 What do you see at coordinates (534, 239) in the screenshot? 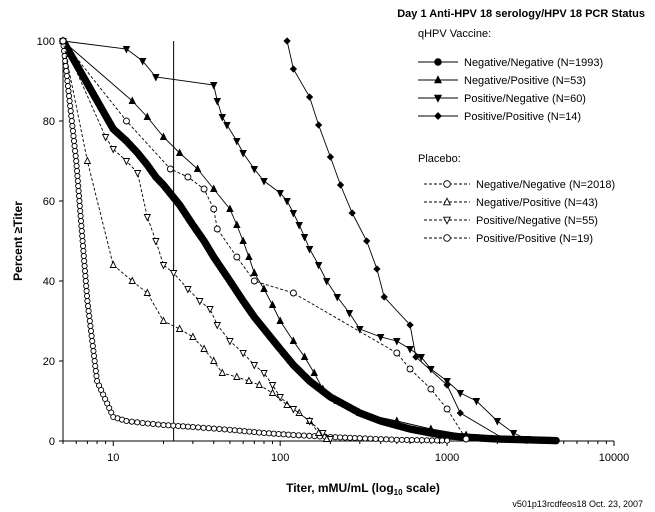
I see `legend-label: Positive/Positive (N=19)` at bounding box center [534, 239].